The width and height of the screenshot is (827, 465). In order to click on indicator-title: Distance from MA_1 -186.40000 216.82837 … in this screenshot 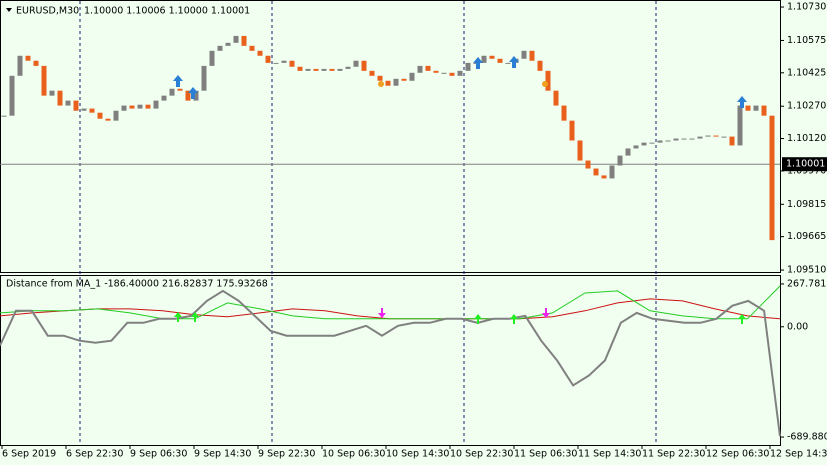, I will do `click(137, 284)`.